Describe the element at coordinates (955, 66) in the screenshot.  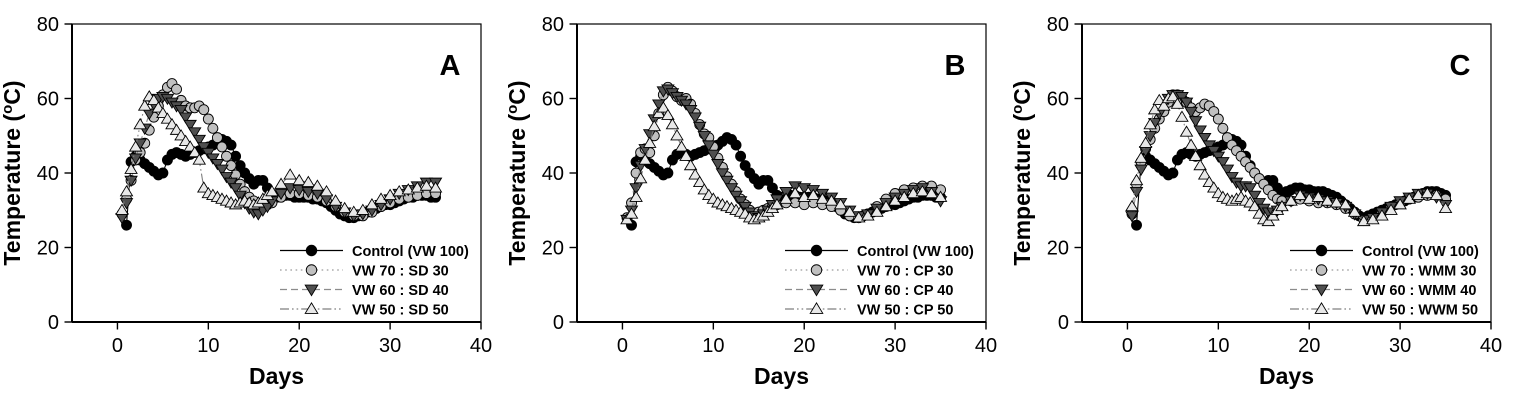
I see `panel-letter: B` at that location.